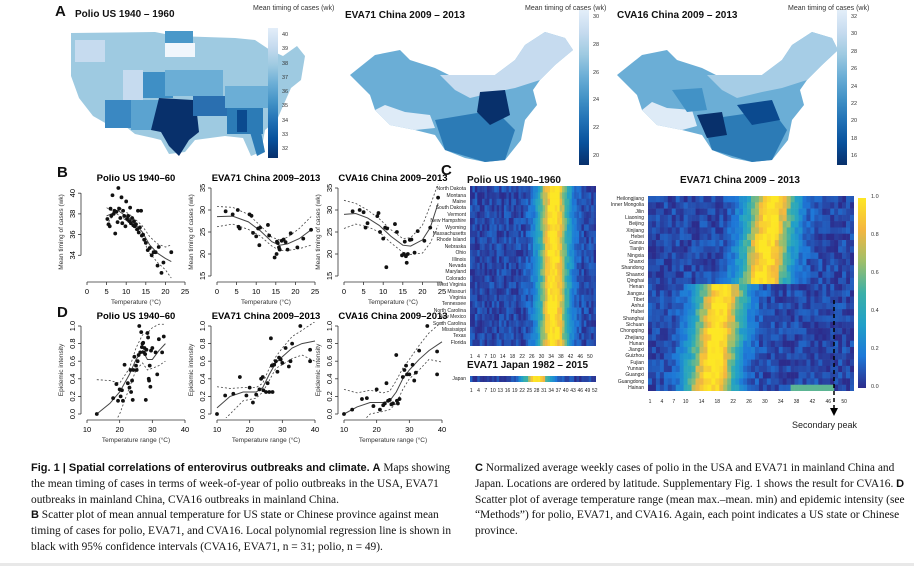 This screenshot has width=914, height=566. Describe the element at coordinates (533, 379) in the screenshot. I see `heatmap-grid` at that location.